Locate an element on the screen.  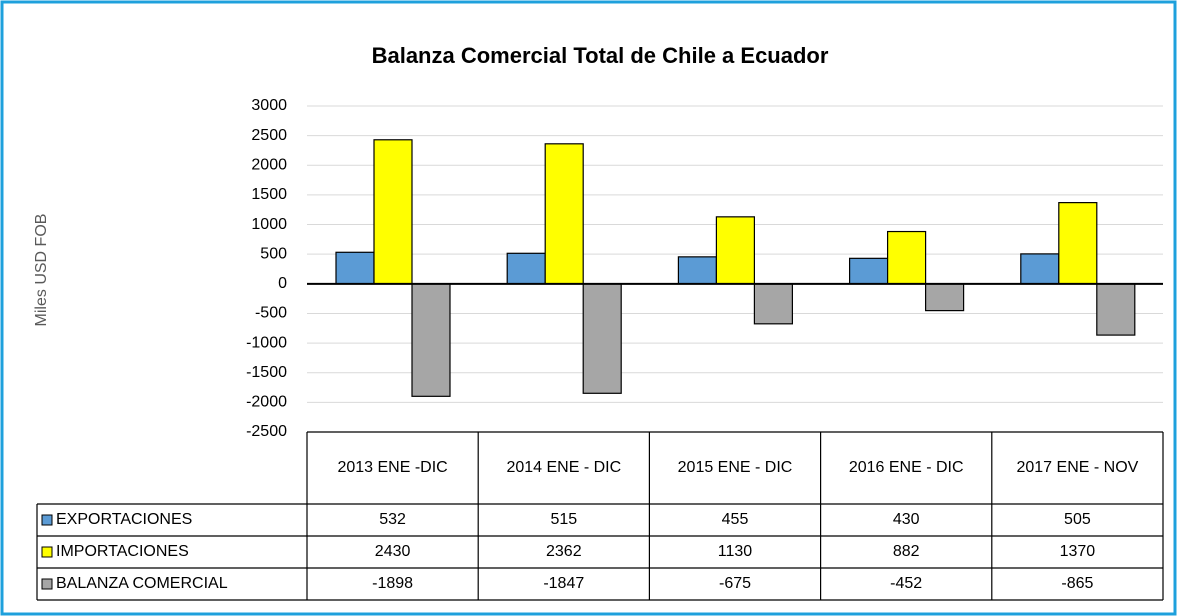
data-label: 515 is located at coordinates (563, 519).